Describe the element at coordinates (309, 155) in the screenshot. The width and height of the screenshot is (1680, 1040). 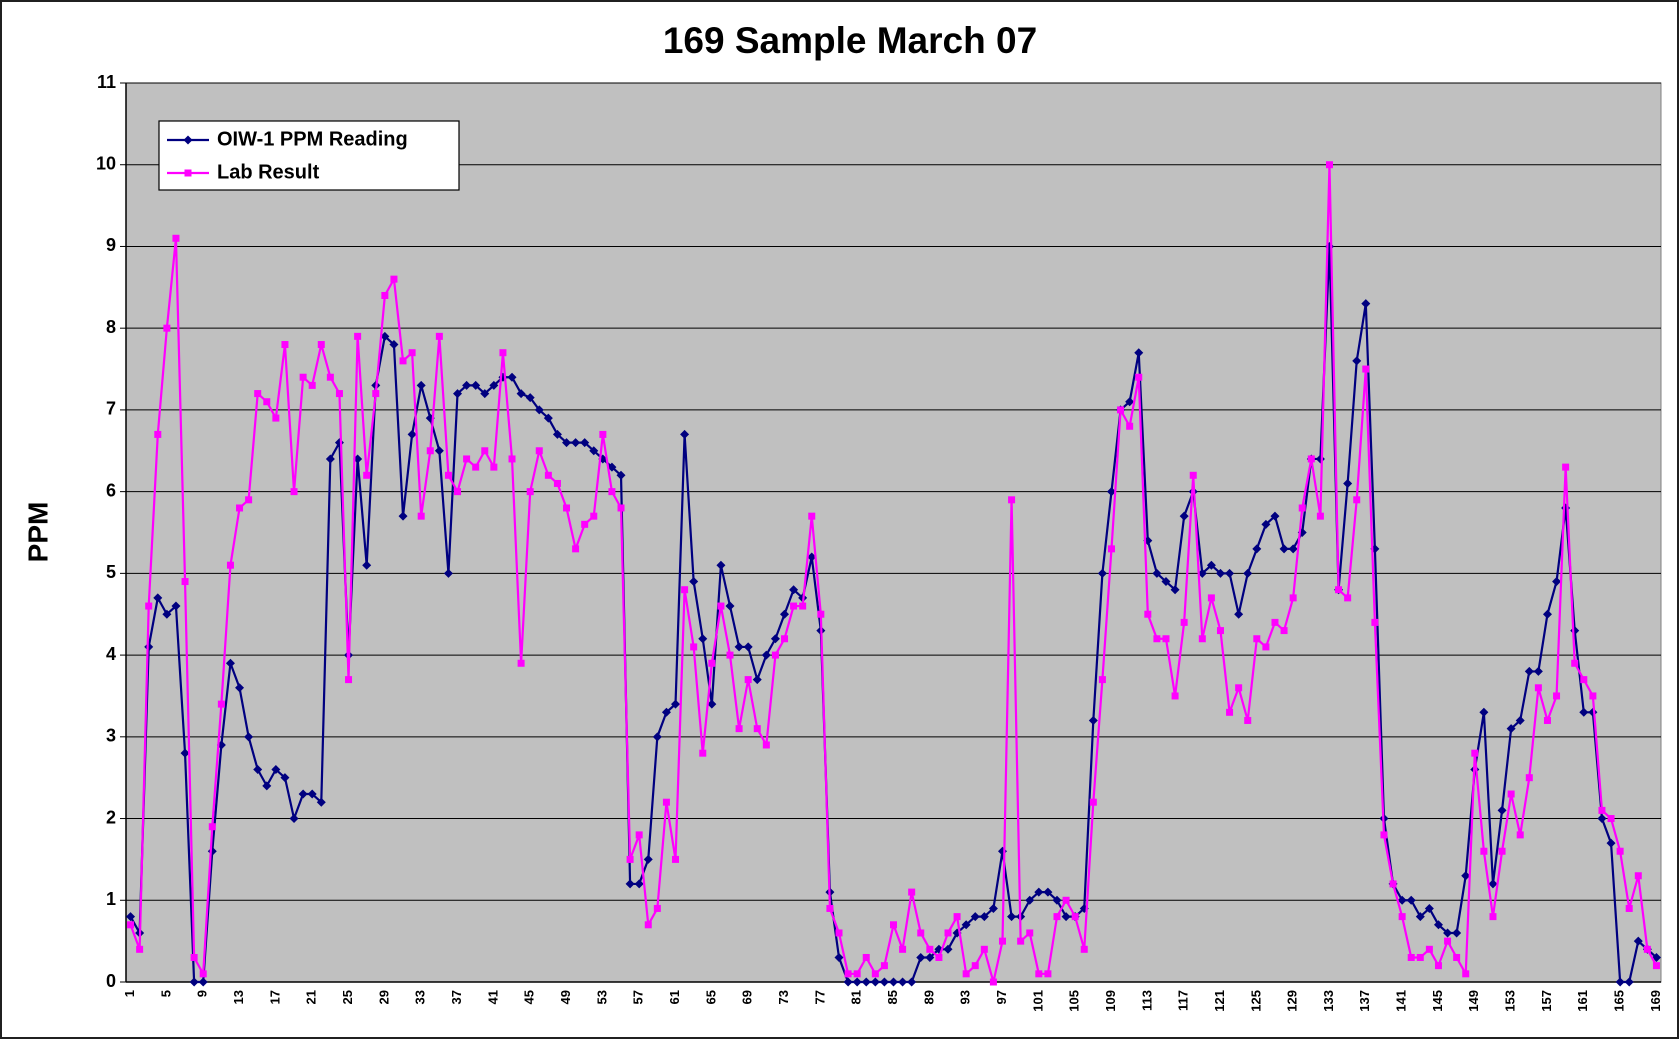
I see `legend: OIW-1 PPM Reading Lab Result` at that location.